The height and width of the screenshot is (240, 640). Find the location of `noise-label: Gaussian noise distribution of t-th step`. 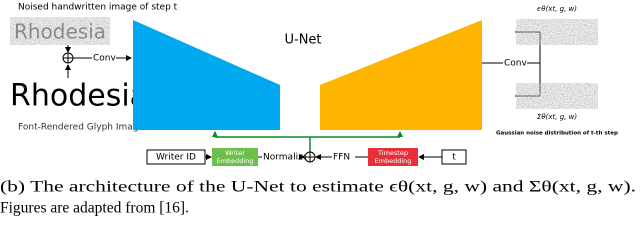

noise-label: Gaussian noise distribution of t-th step is located at coordinates (557, 134).